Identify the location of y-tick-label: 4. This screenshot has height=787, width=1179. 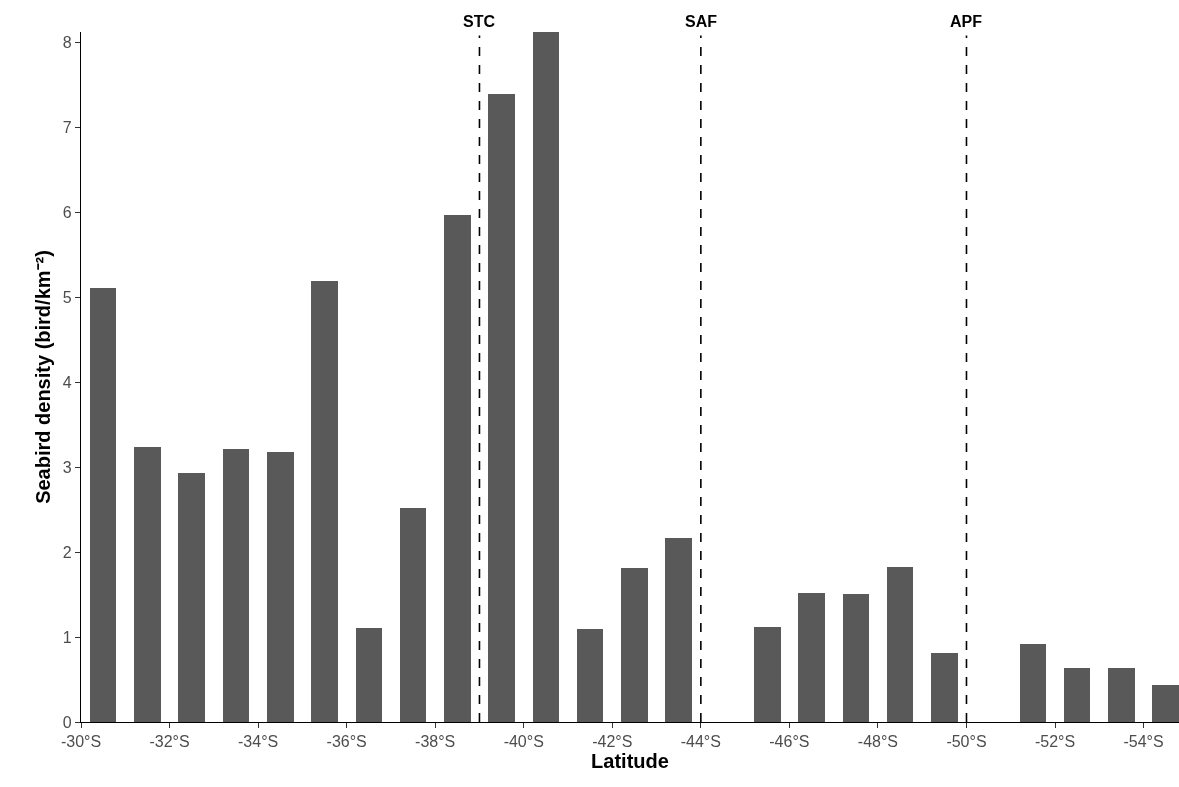
(67, 382).